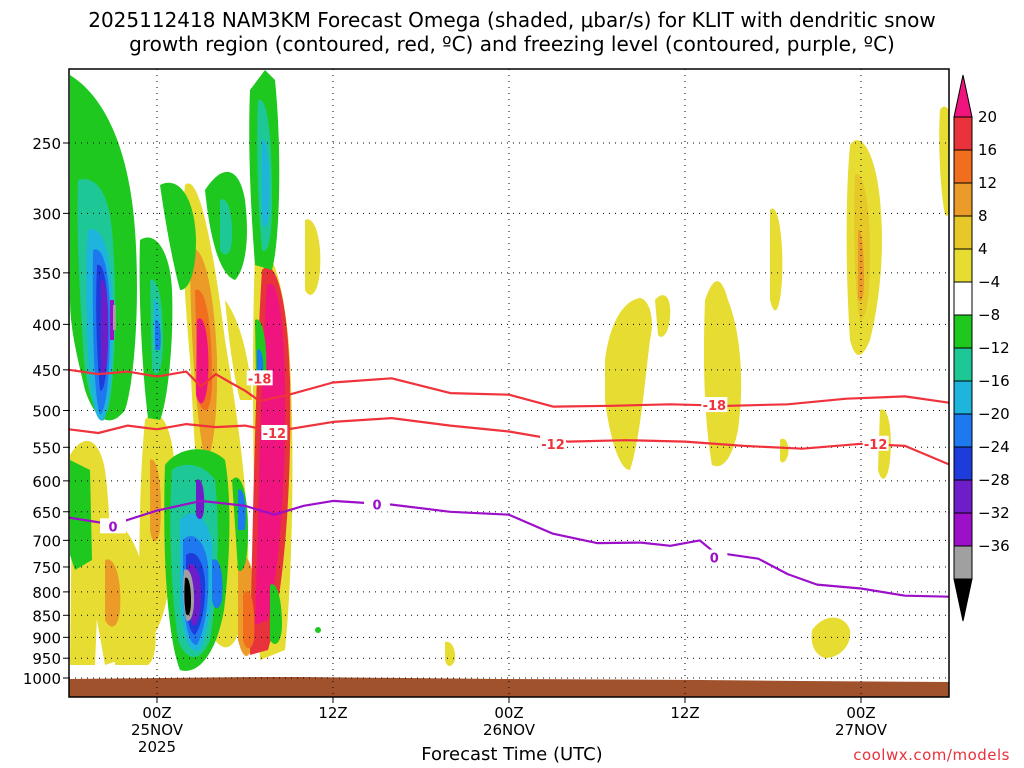  Describe the element at coordinates (46, 371) in the screenshot. I see `y-tick-label: 450` at that location.